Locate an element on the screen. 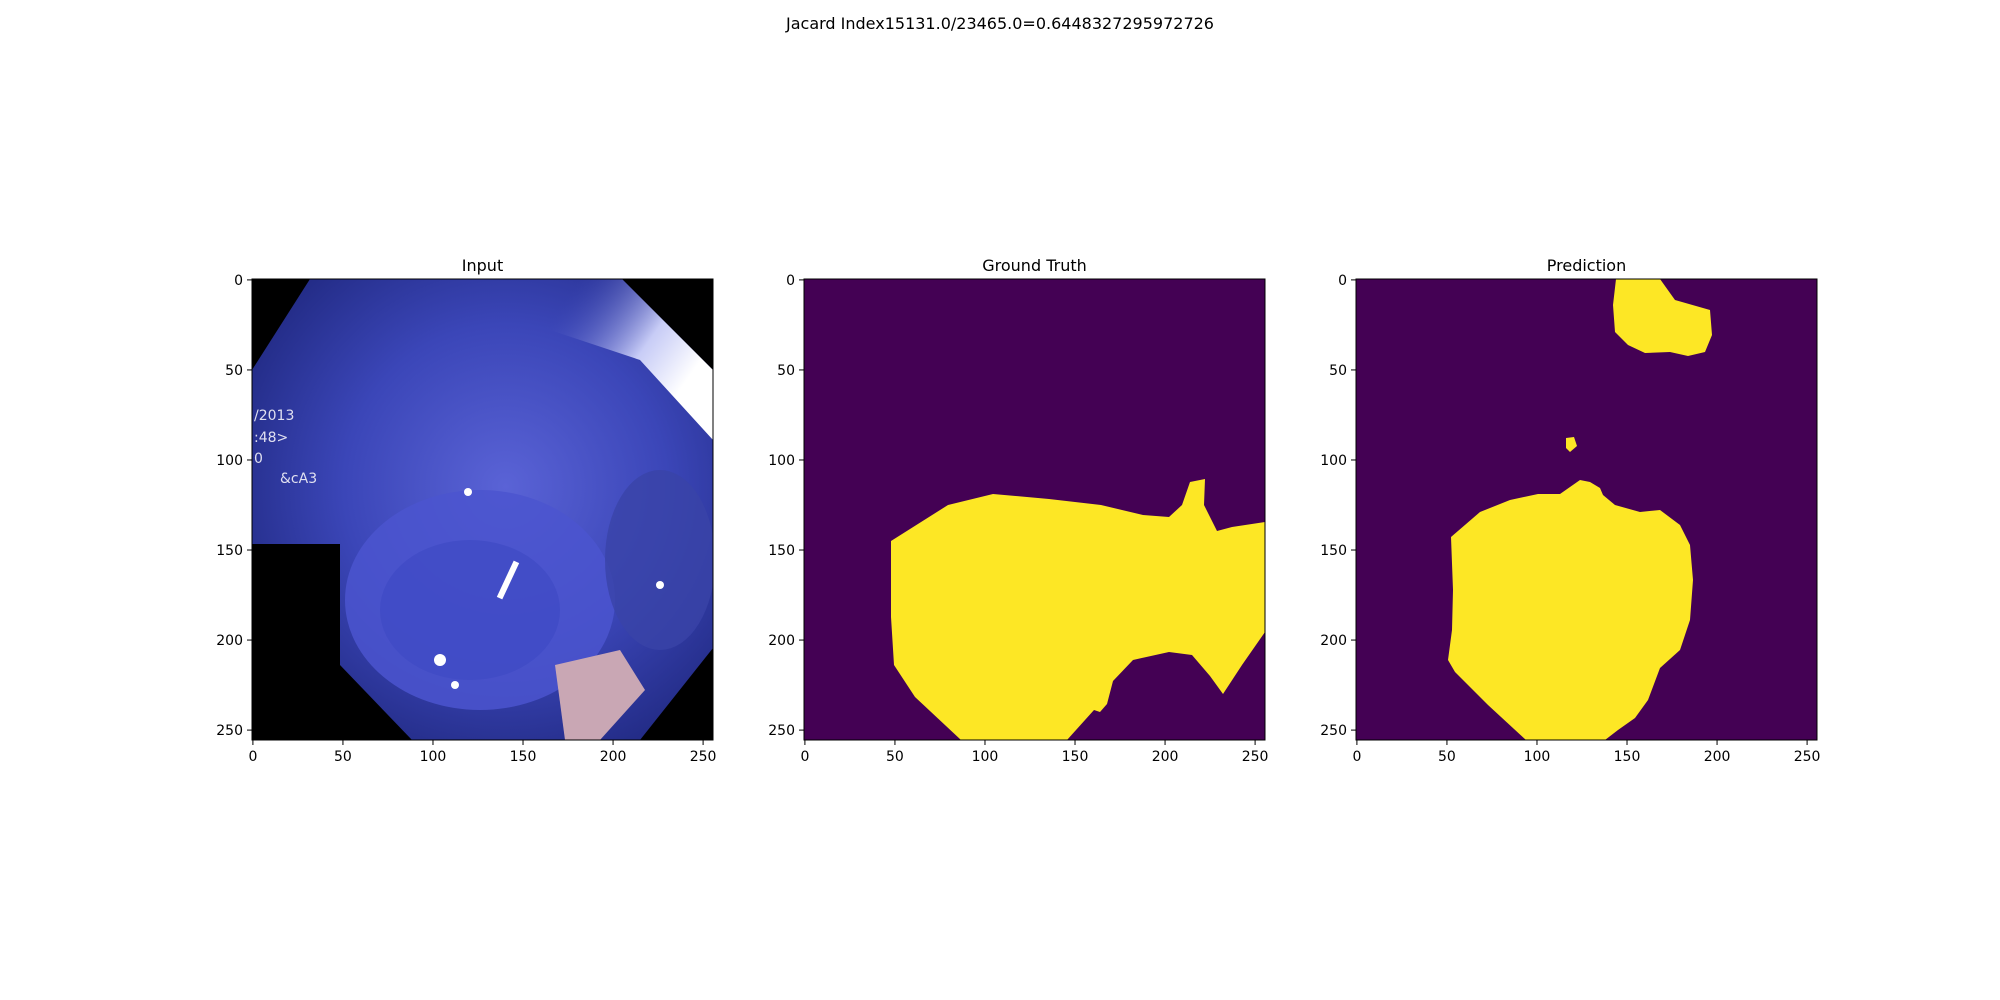 Image resolution: width=2000 pixels, height=1000 pixels. panel-prediction-axes: 0 50 100 150 200 250 0 50 100 150 200 250 is located at coordinates (1570, 519).